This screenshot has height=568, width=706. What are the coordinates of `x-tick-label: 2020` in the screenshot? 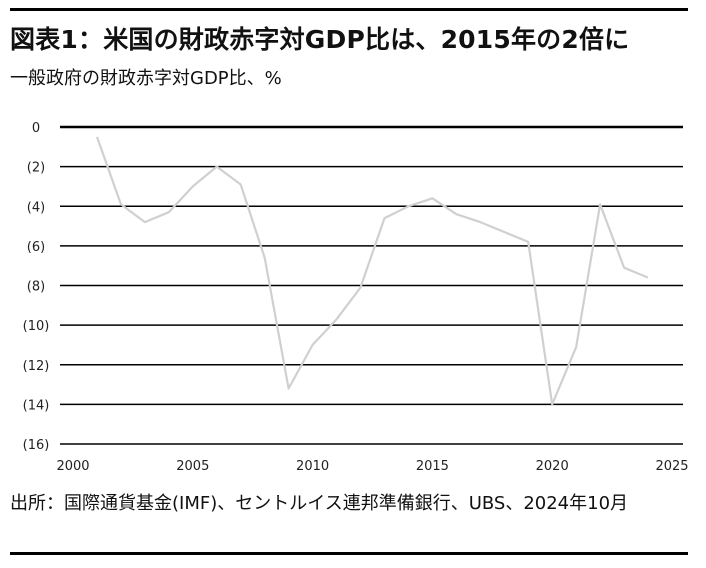 It's located at (552, 466).